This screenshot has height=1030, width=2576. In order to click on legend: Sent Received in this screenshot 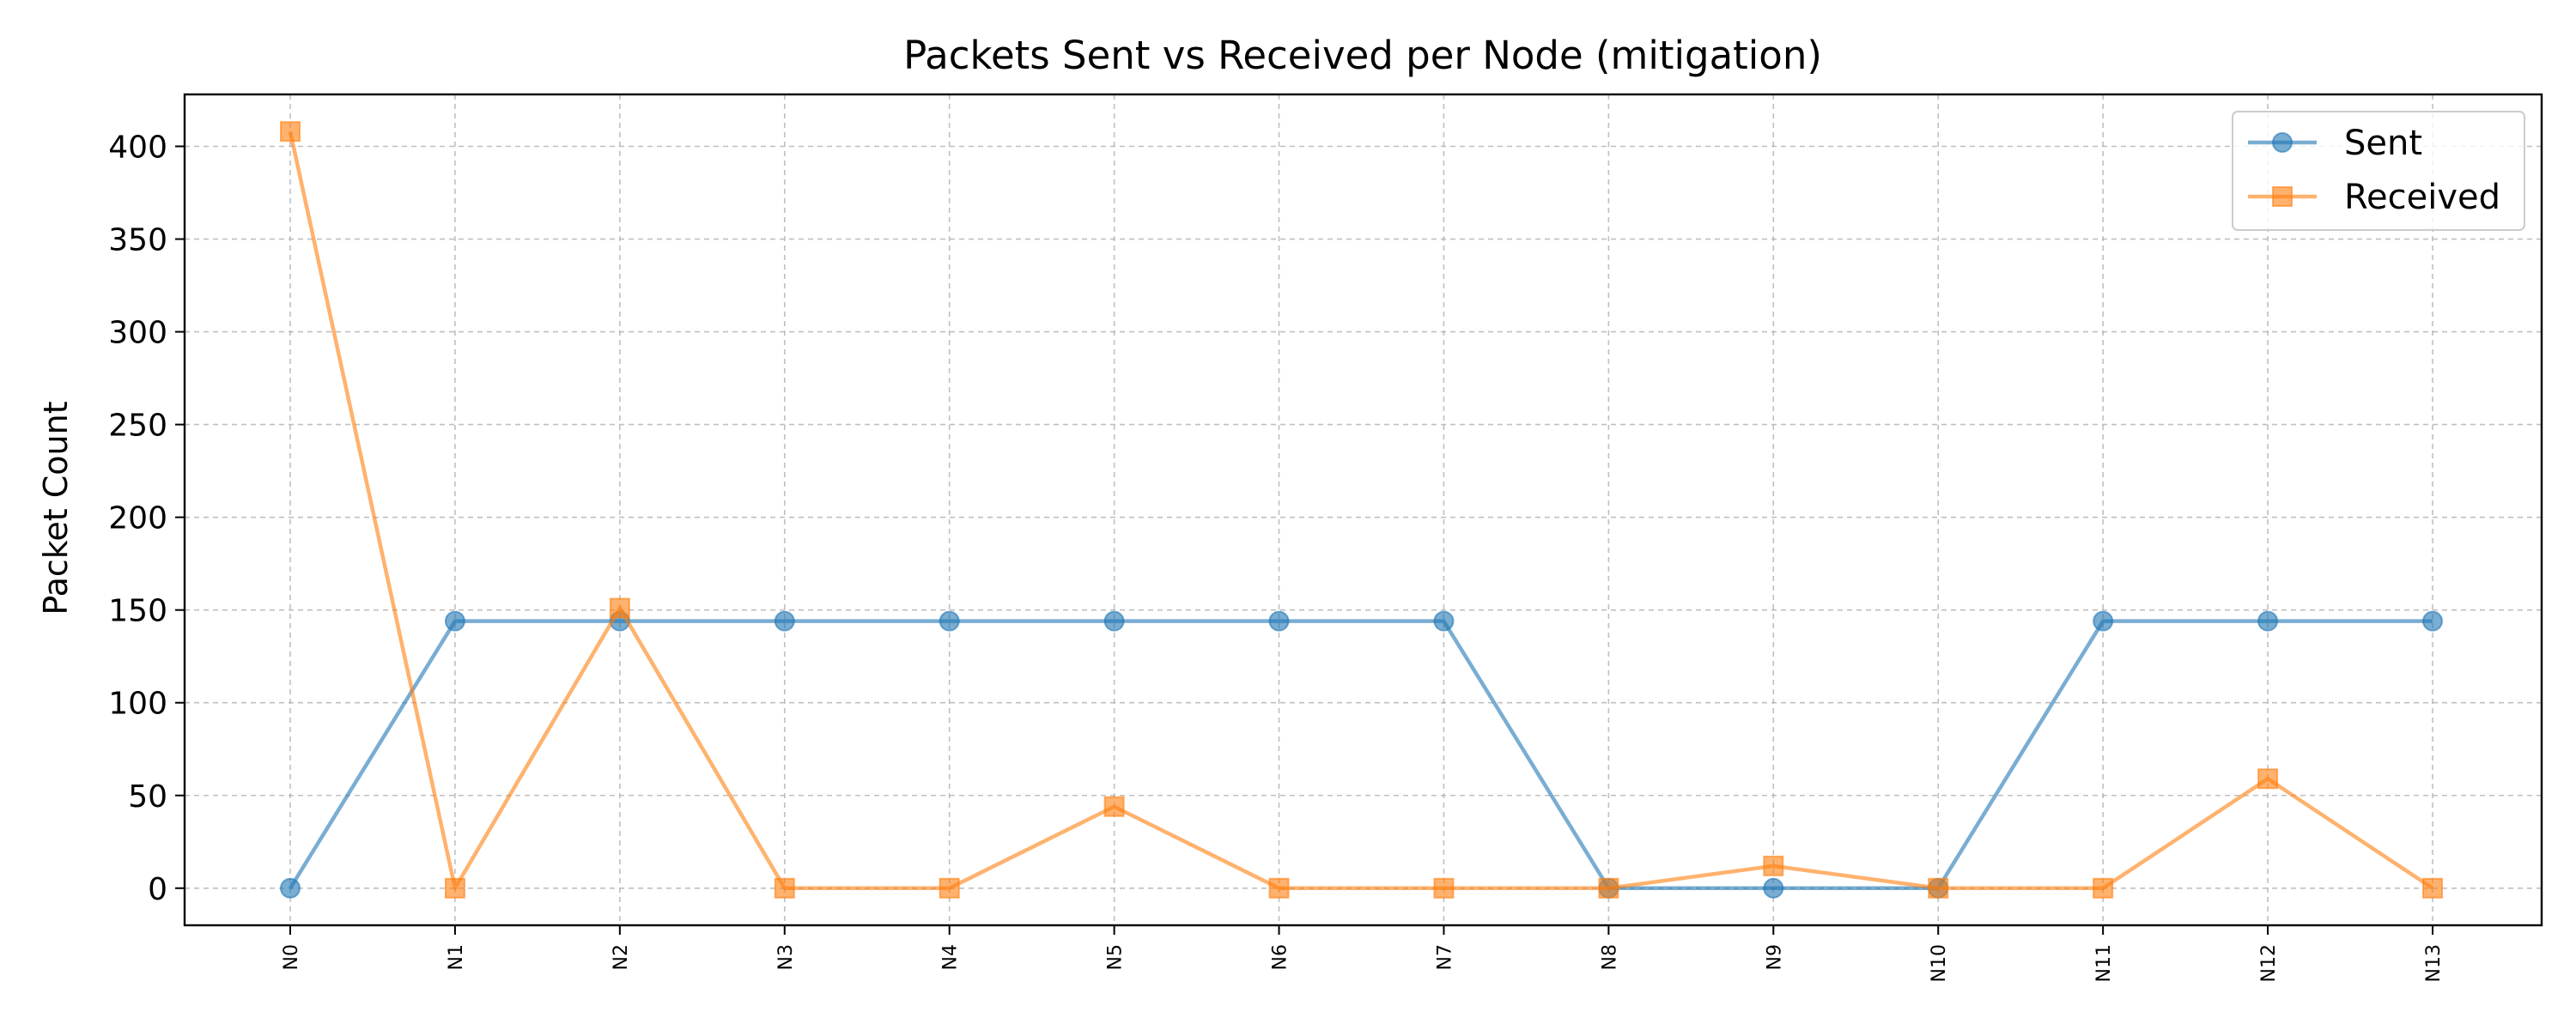, I will do `click(2378, 171)`.